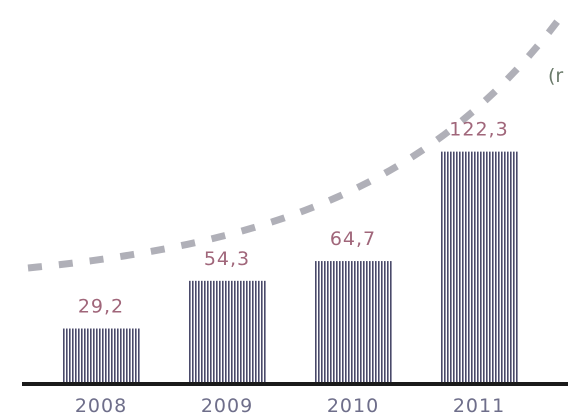  What do you see at coordinates (353, 405) in the screenshot?
I see `x-tick-label-2010: 2010` at bounding box center [353, 405].